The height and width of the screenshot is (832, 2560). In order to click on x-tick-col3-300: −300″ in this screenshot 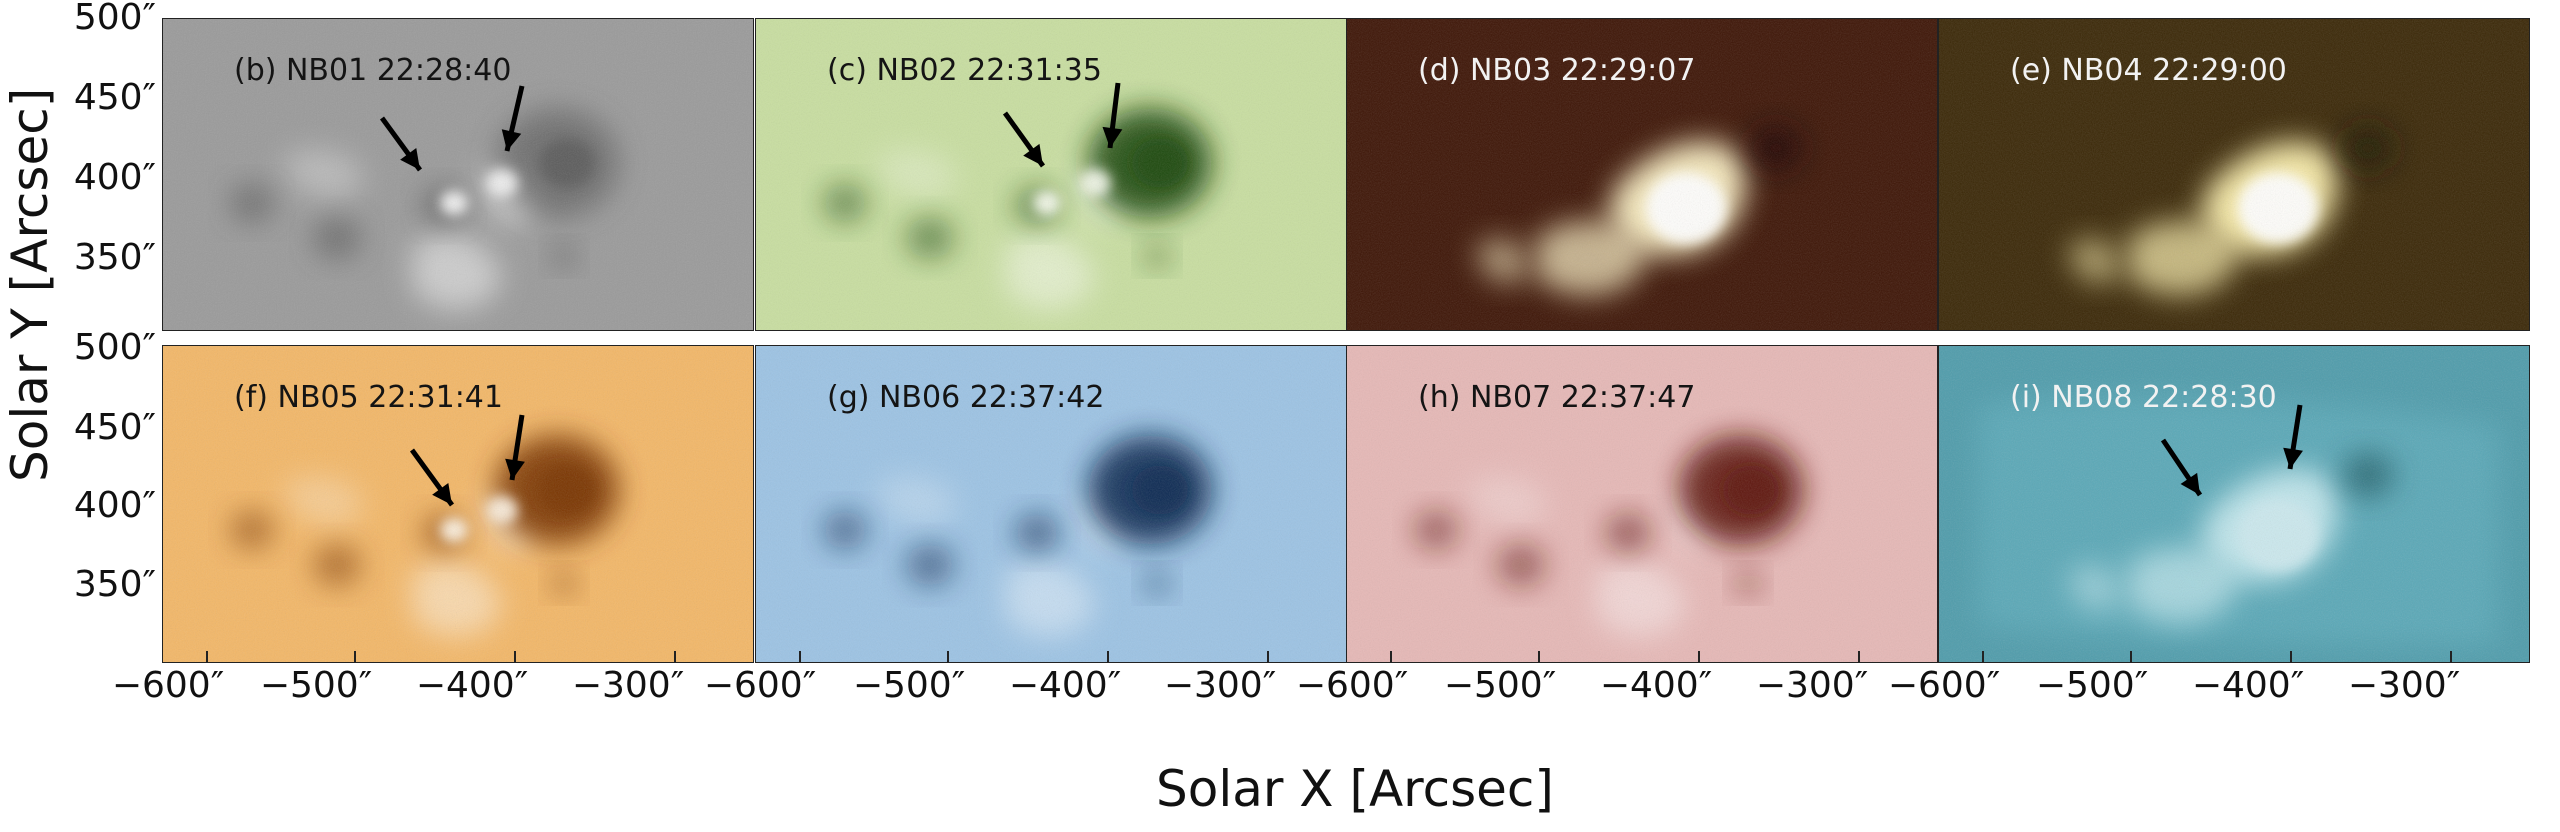, I will do `click(1812, 685)`.